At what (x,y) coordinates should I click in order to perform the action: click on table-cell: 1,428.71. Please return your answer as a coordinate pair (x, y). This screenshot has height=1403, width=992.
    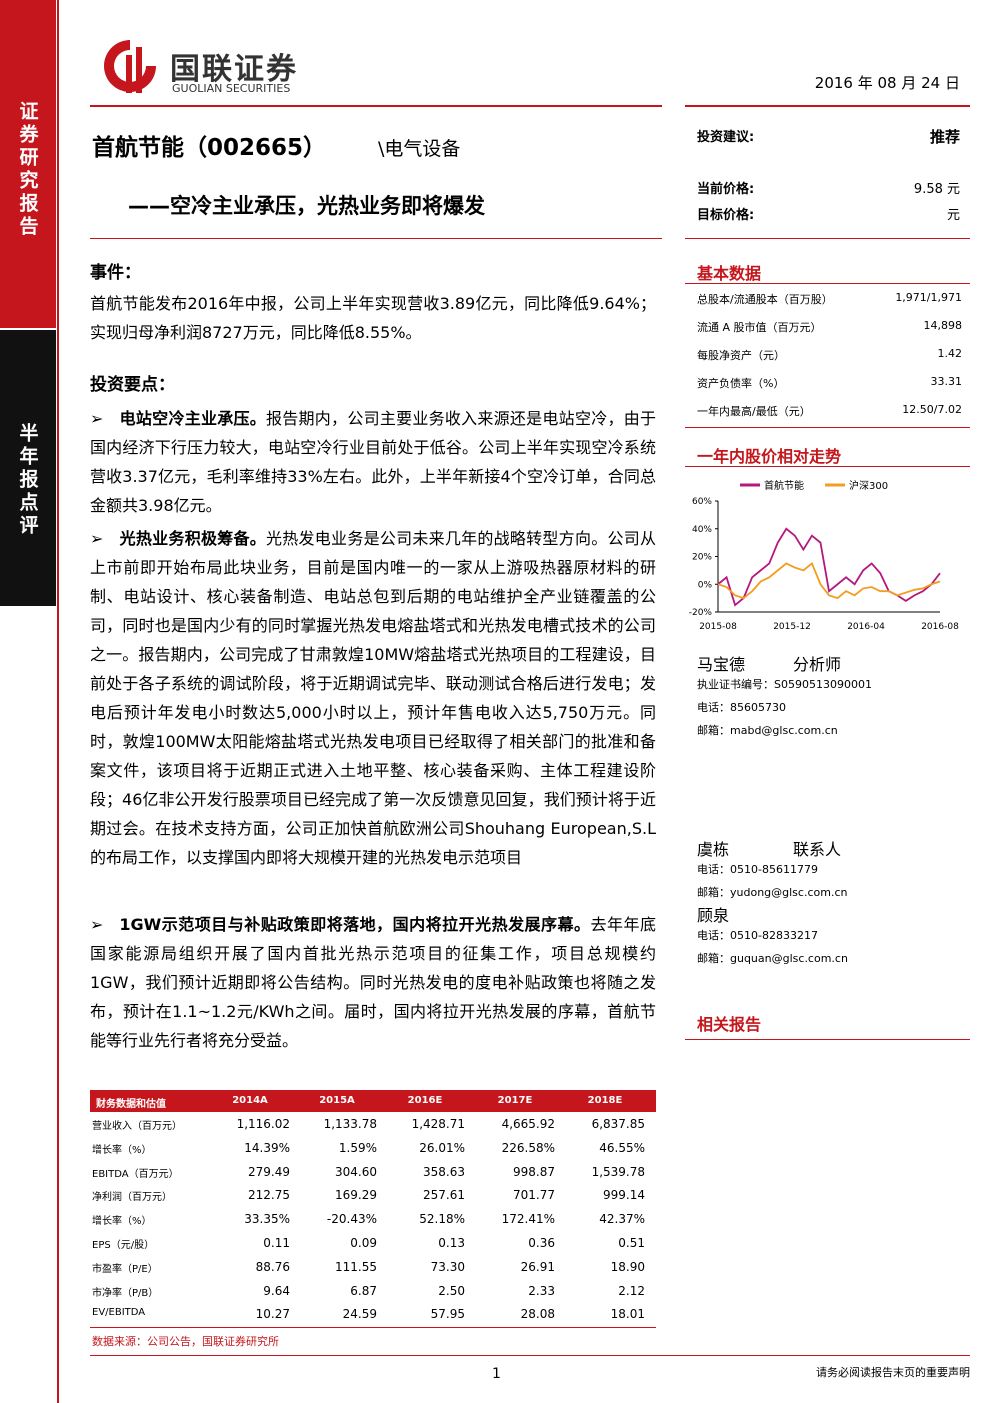
    Looking at the image, I should click on (438, 1124).